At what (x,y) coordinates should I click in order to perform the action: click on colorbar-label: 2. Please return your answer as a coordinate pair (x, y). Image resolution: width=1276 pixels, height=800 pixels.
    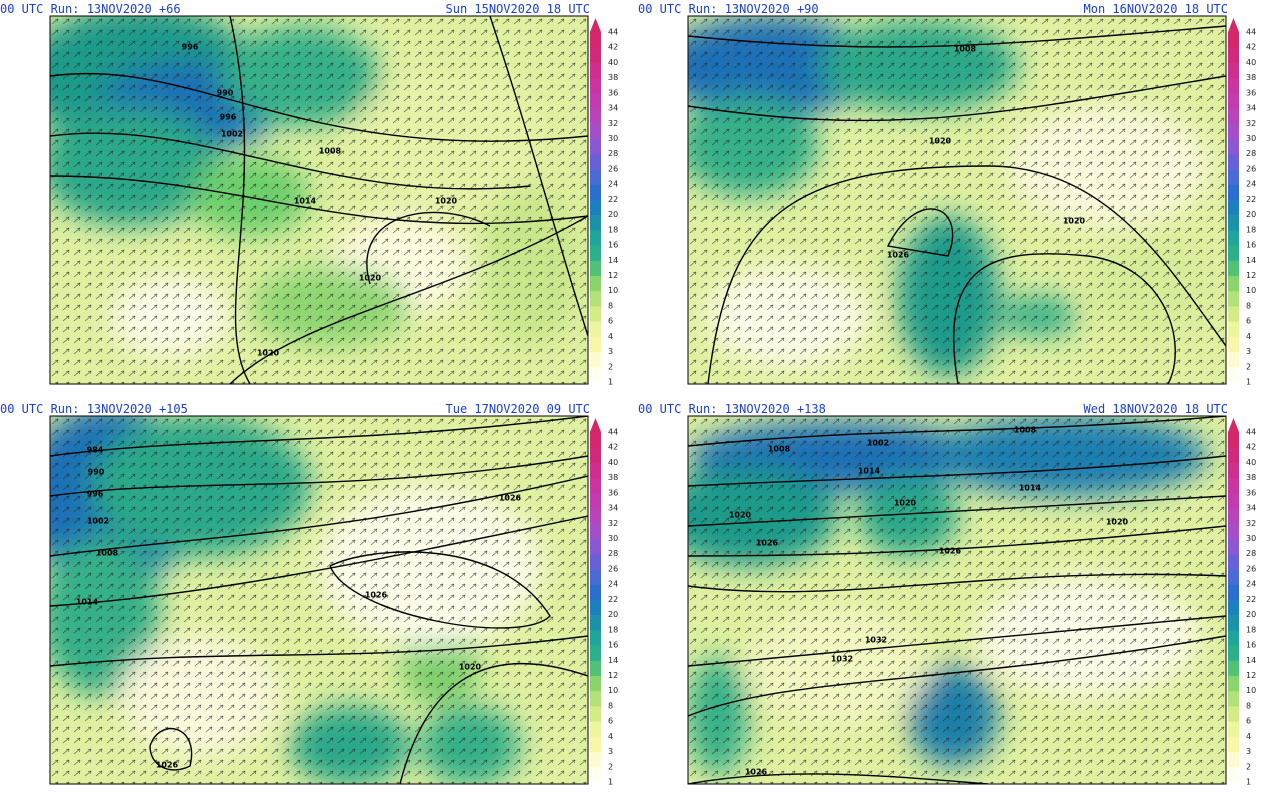
    Looking at the image, I should click on (610, 766).